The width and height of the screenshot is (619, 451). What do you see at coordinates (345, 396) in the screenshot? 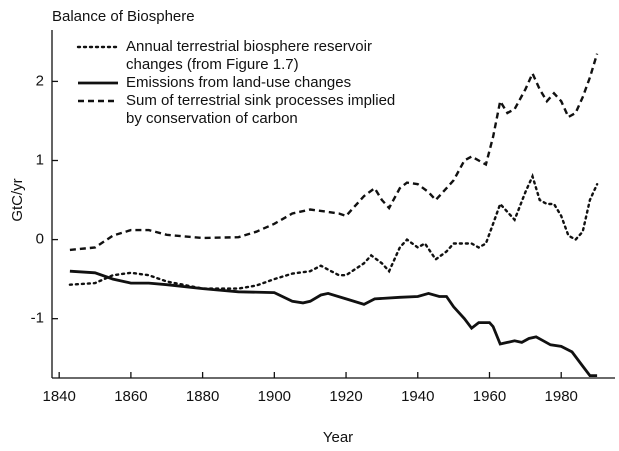
I see `x-tick-label: 1920` at bounding box center [345, 396].